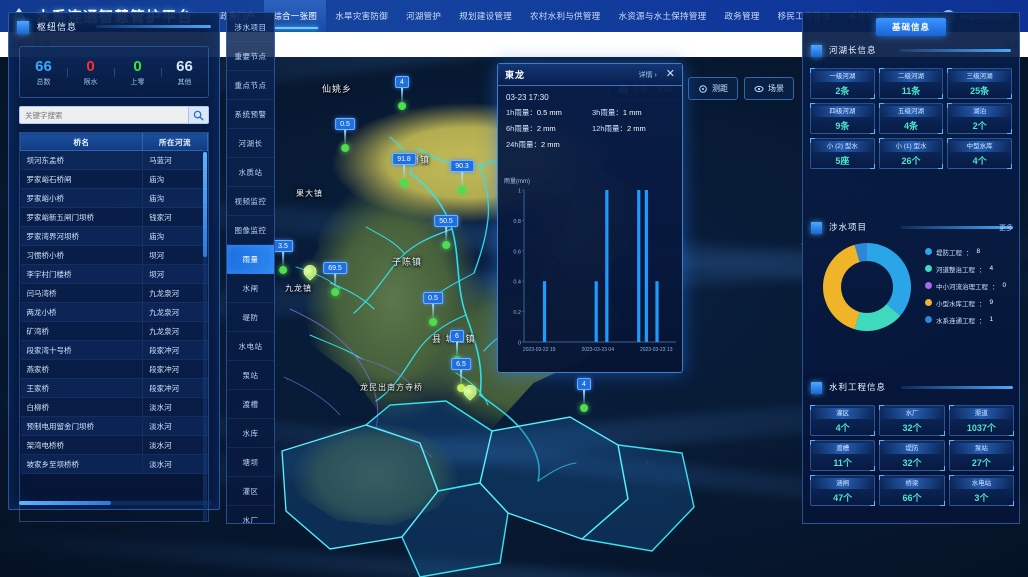 This screenshot has height=577, width=1028. What do you see at coordinates (250, 230) in the screenshot?
I see `layer-item-7: 图像监控` at bounding box center [250, 230].